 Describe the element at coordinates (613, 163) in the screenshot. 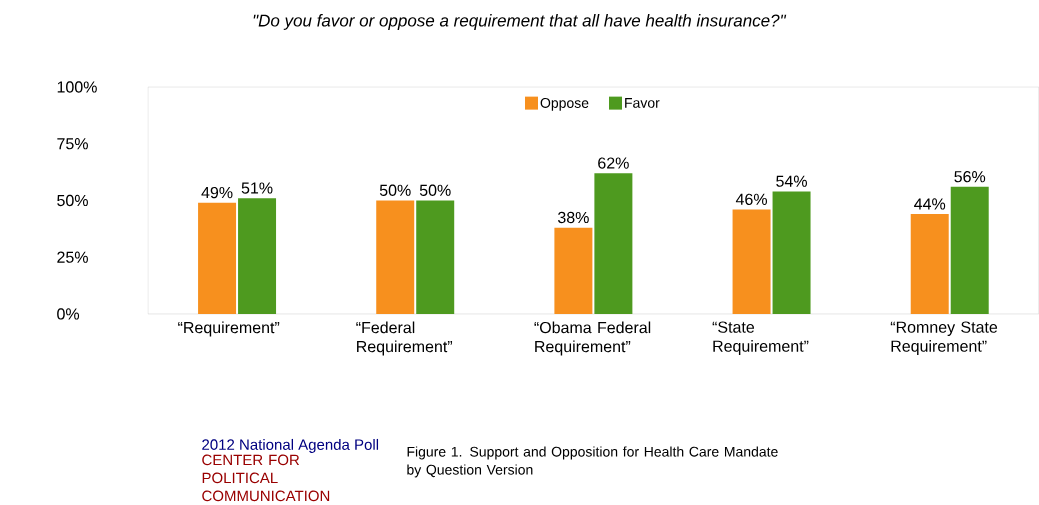

I see `data-label: 62%` at that location.